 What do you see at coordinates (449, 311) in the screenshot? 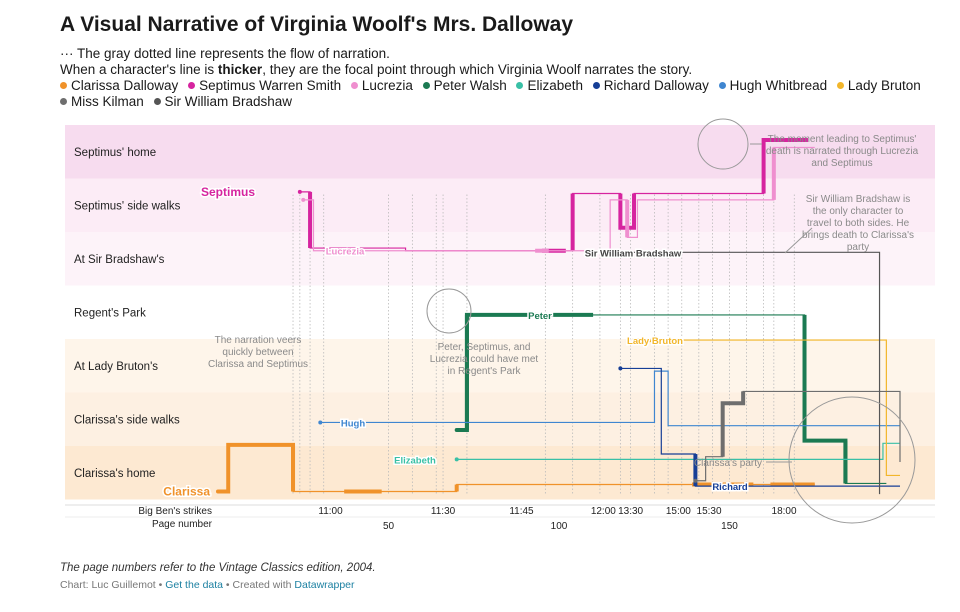
I see `highlight-regents` at bounding box center [449, 311].